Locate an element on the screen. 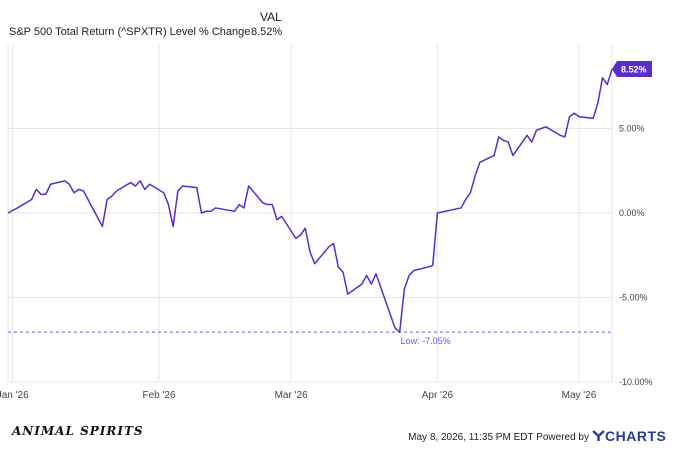 This screenshot has height=450, width=681. y-tick-label: -10.00% is located at coordinates (636, 382).